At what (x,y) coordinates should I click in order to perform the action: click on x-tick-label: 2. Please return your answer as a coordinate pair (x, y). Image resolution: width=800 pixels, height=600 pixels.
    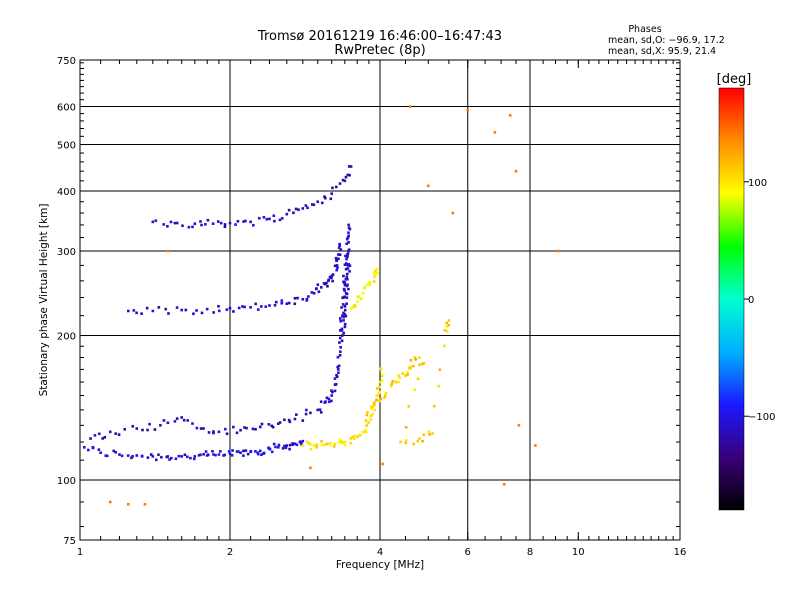
    Looking at the image, I should click on (230, 552).